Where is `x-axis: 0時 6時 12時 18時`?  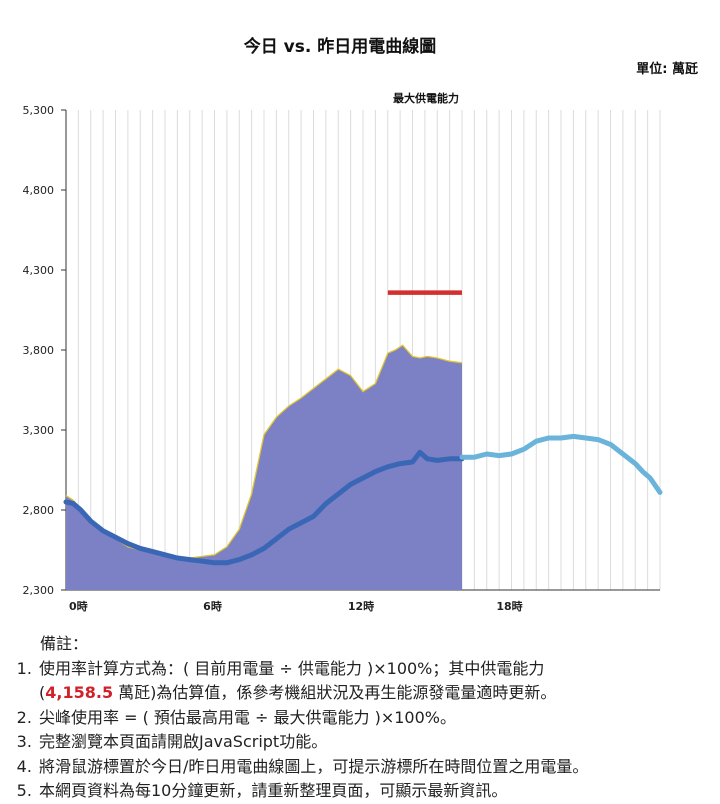
x-axis: 0時 6時 12時 18時 is located at coordinates (363, 601).